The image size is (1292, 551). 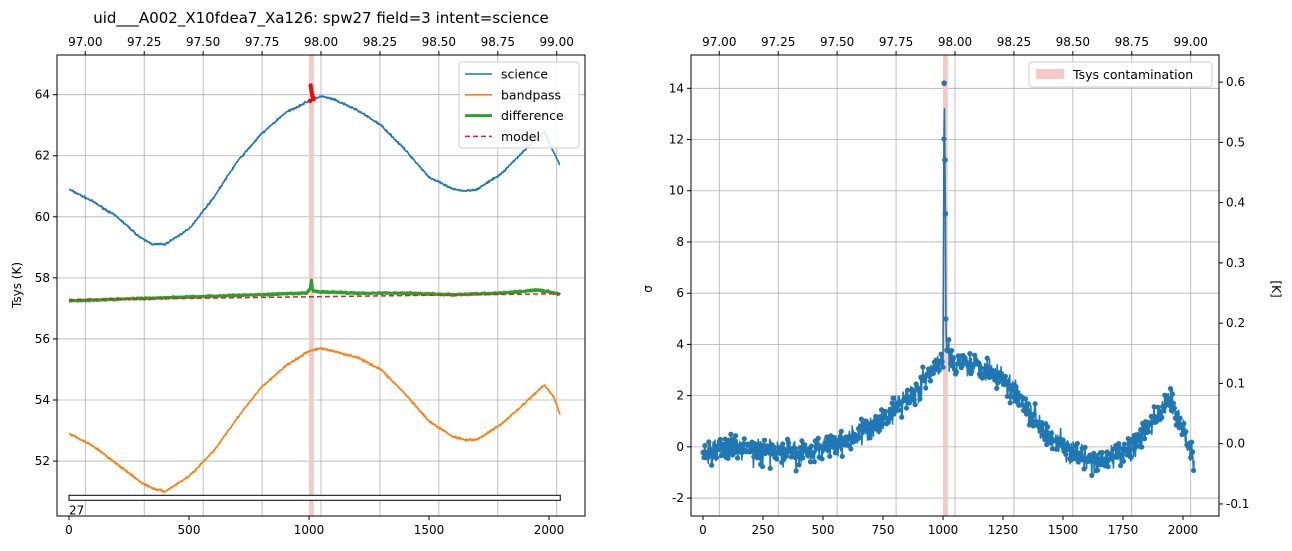 I want to click on right-y-tick-label: 0.6, so click(x=1235, y=82).